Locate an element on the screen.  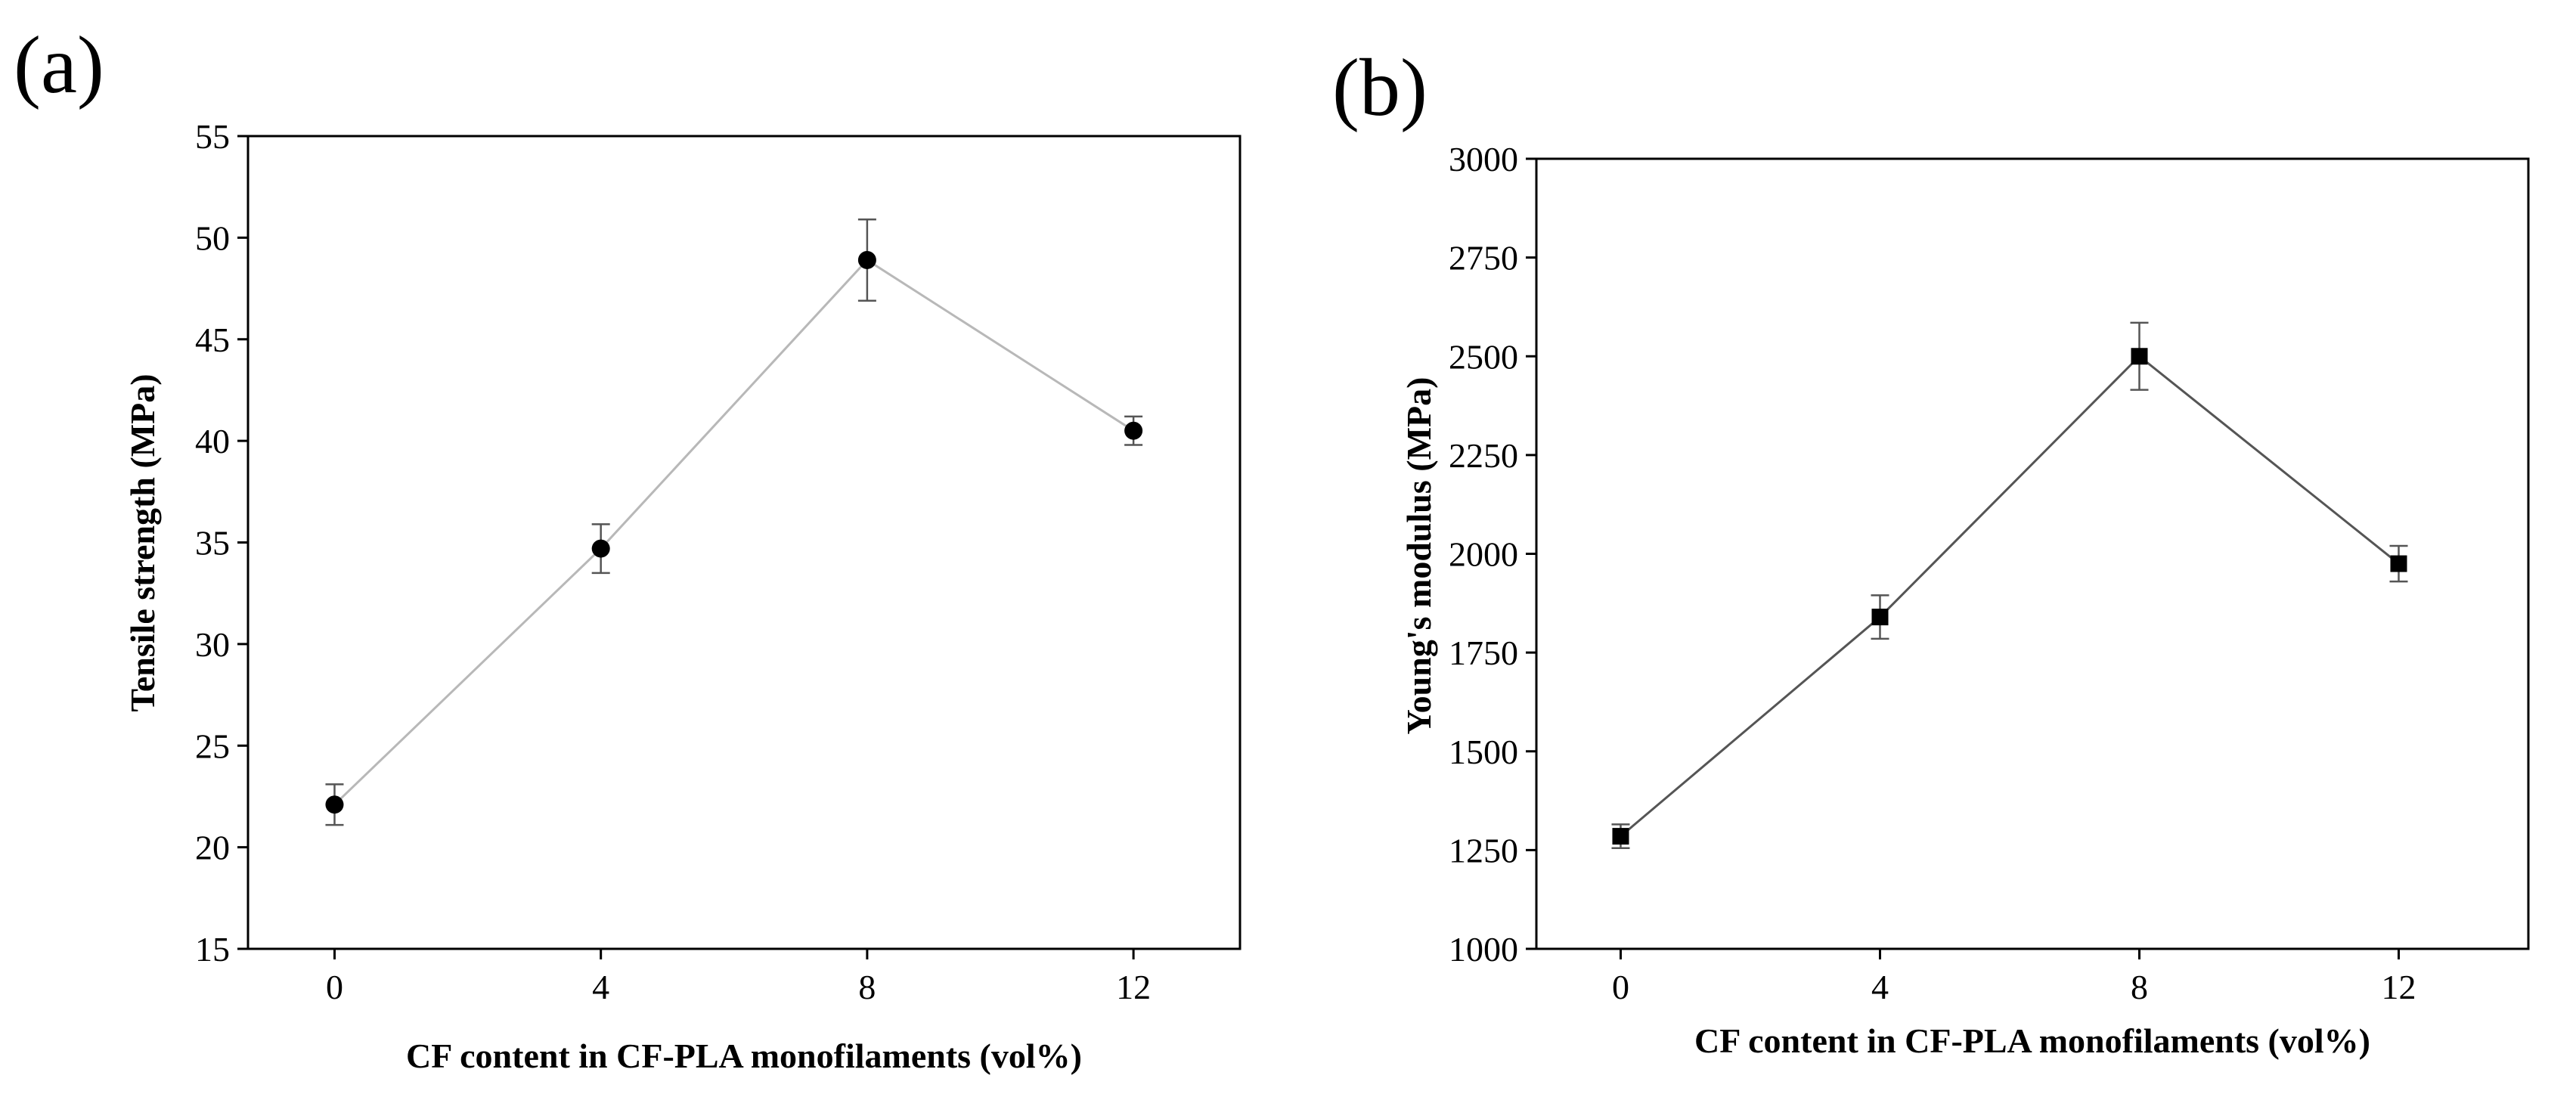
panel-a-x-ticks: 0 4 8 12 is located at coordinates (738, 977).